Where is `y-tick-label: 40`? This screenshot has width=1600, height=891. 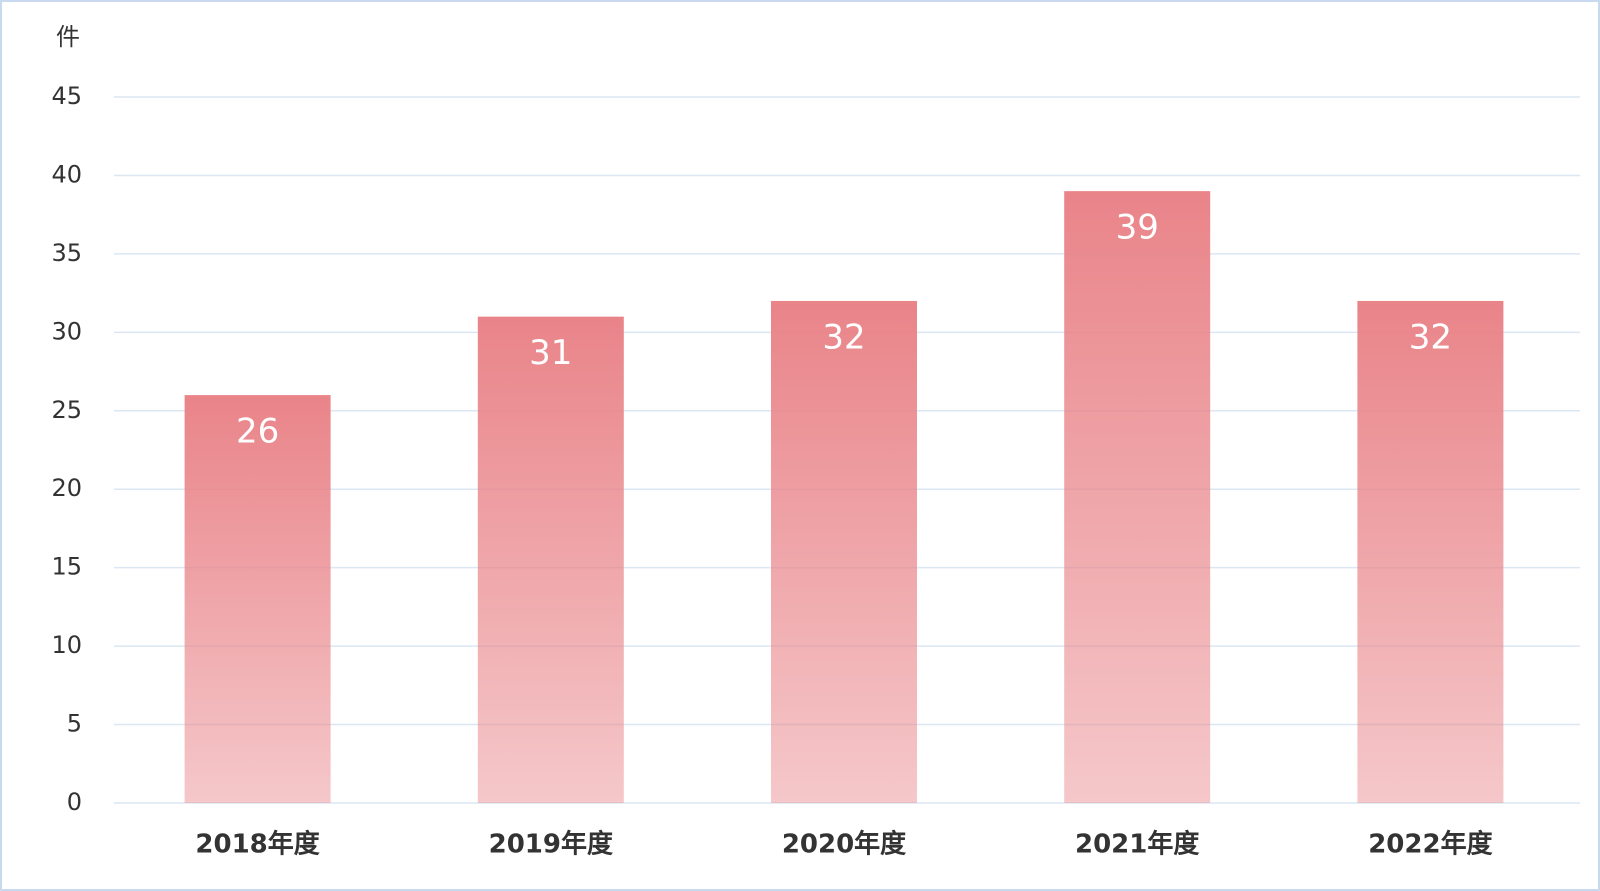 y-tick-label: 40 is located at coordinates (66, 174).